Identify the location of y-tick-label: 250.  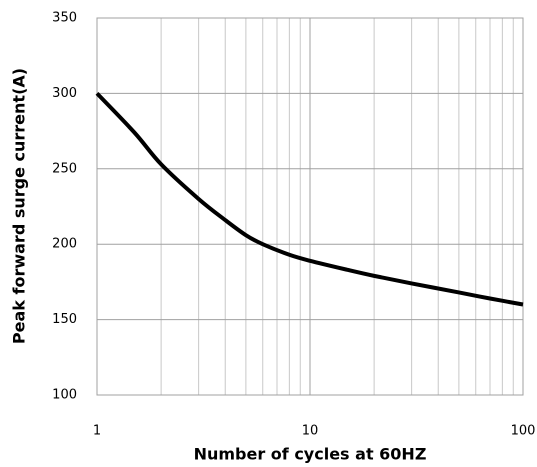
(64, 168).